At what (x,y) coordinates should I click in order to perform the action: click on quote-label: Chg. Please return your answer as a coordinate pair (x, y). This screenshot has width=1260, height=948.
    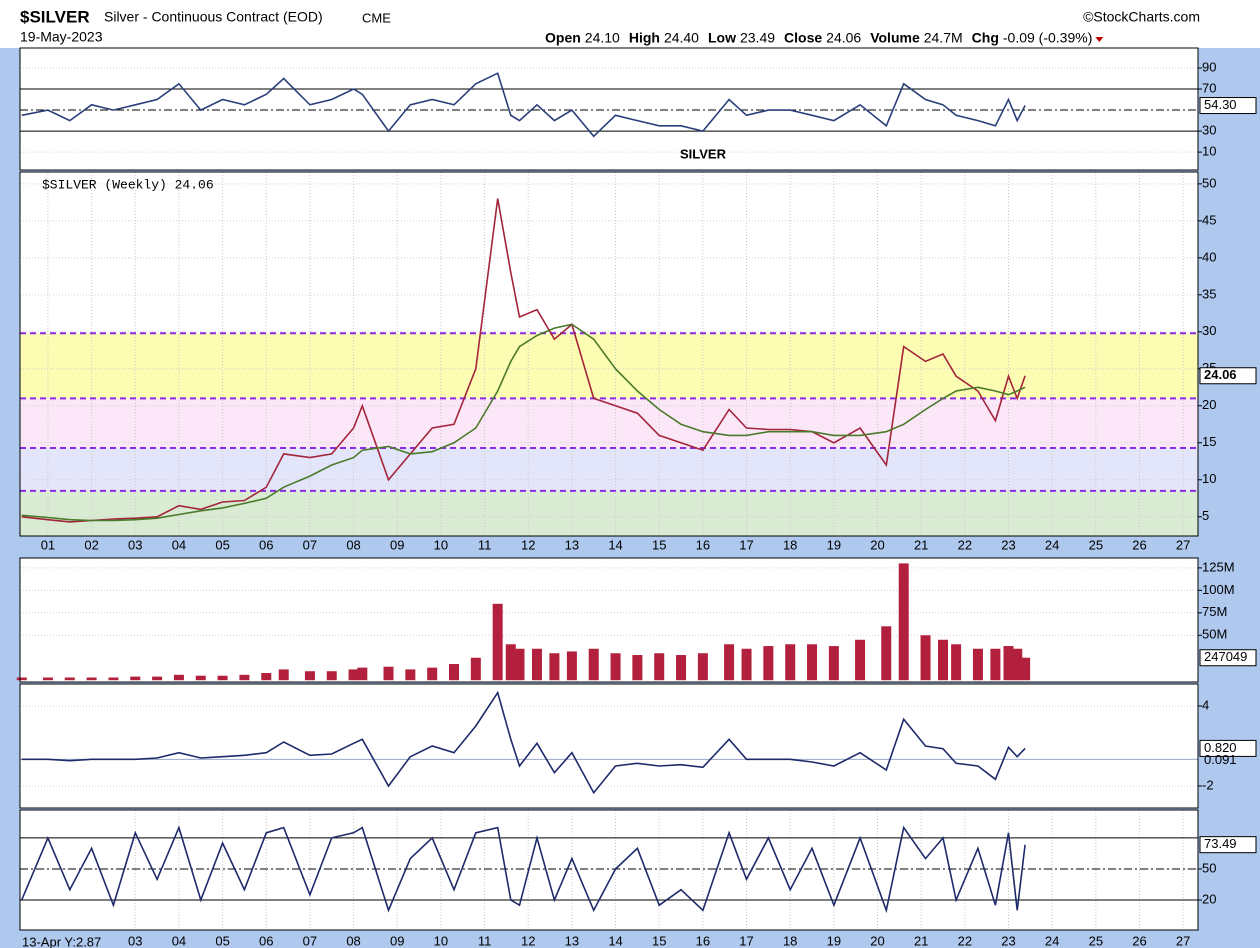
    Looking at the image, I should click on (985, 38).